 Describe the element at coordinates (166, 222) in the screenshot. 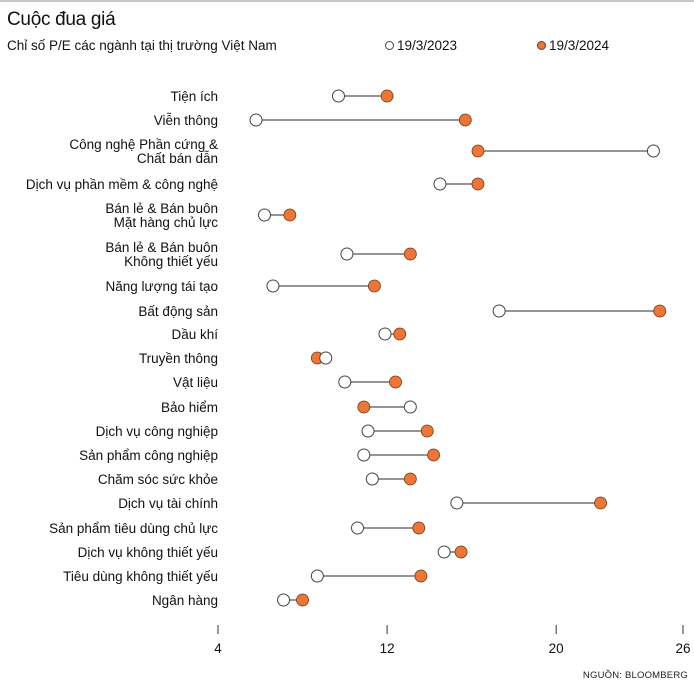

I see `category-label: Mặt hàng chủ lực` at that location.